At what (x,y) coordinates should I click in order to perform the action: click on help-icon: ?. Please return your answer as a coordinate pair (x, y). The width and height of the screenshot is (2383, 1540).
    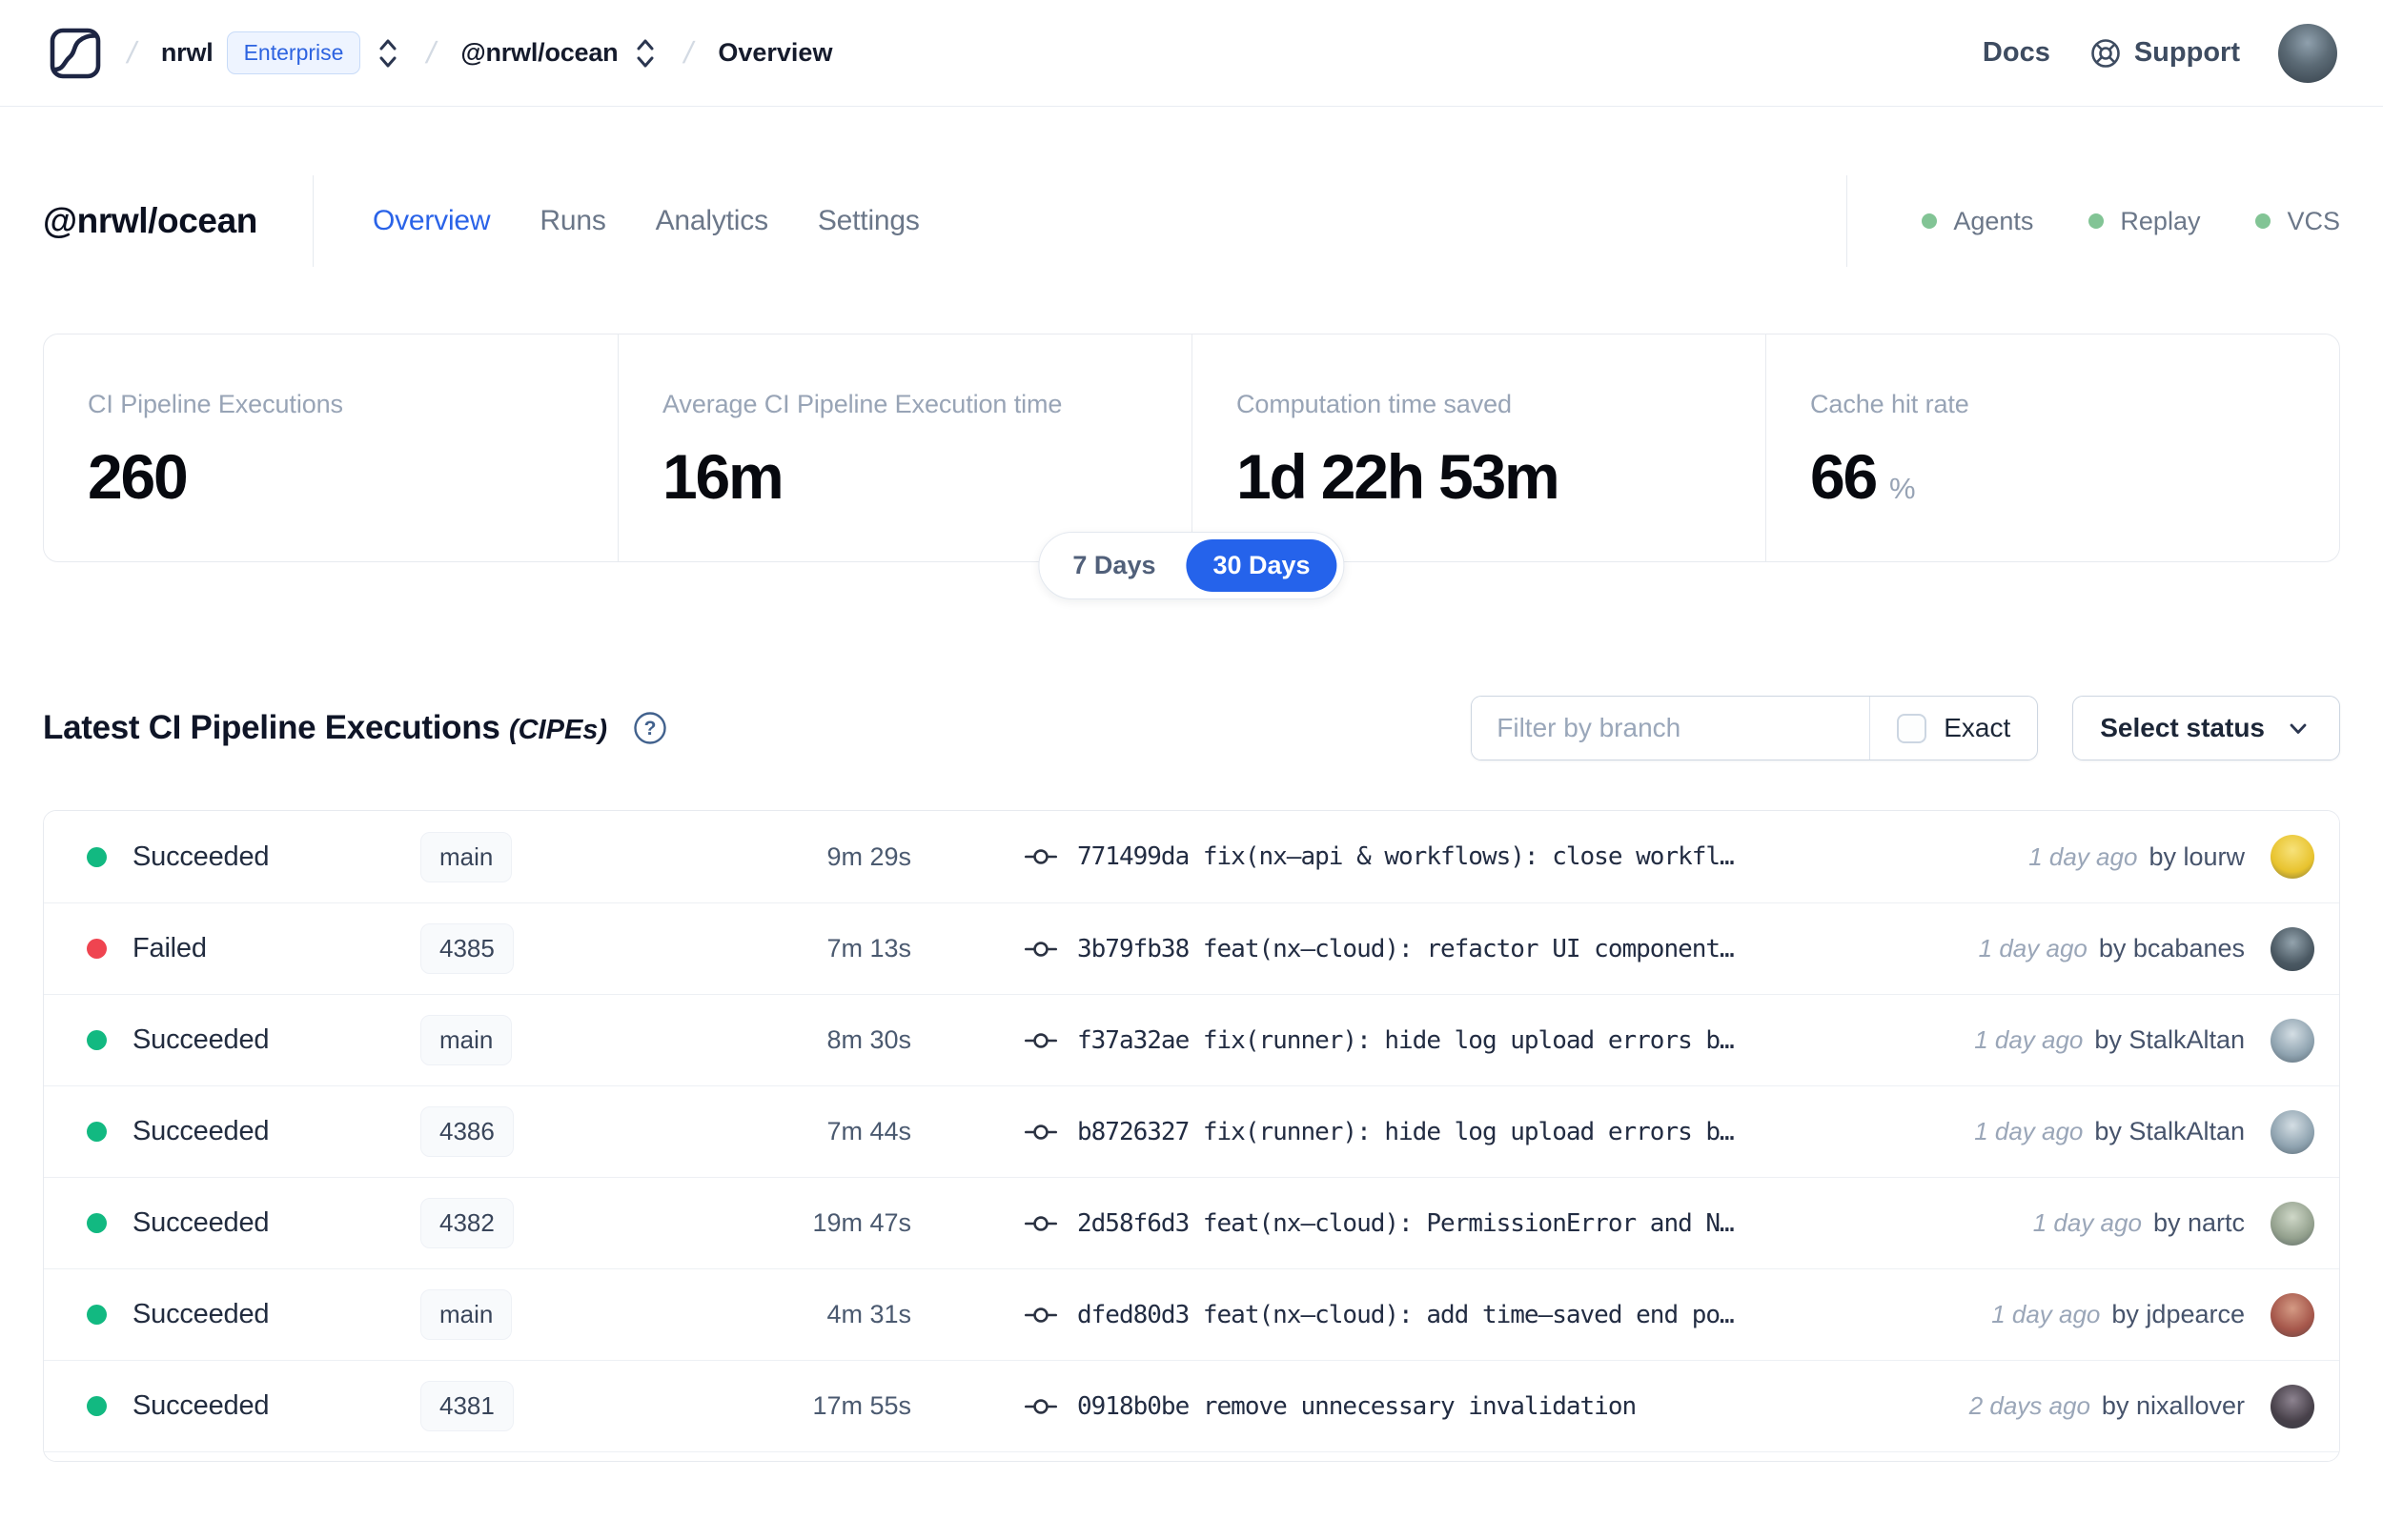
    Looking at the image, I should click on (650, 728).